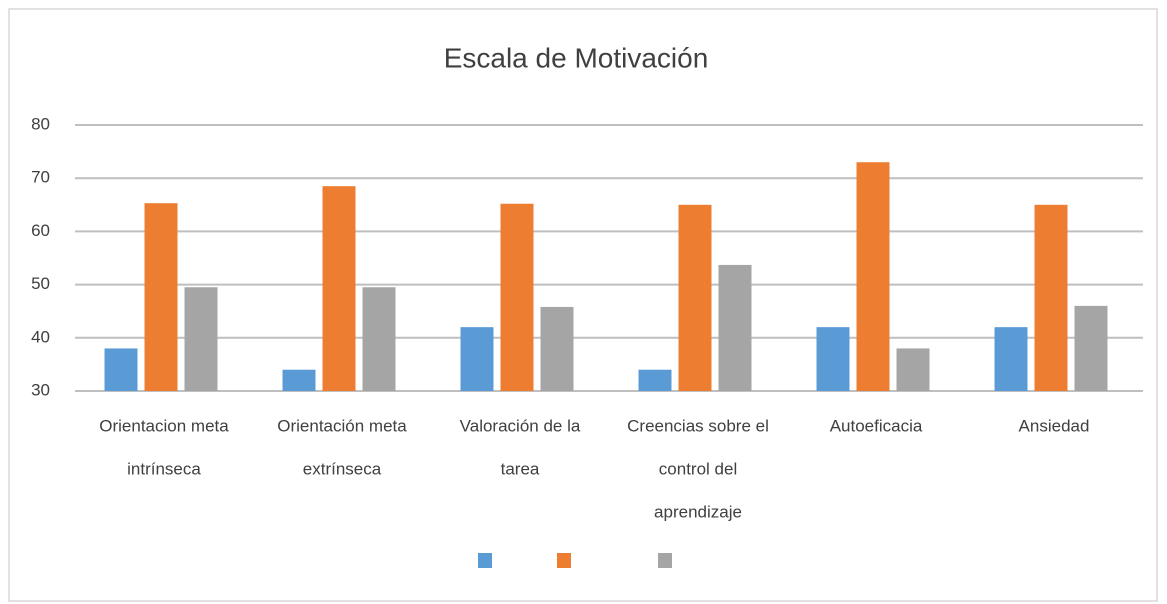 The image size is (1167, 604). What do you see at coordinates (40, 336) in the screenshot?
I see `y-tick-label: 40` at bounding box center [40, 336].